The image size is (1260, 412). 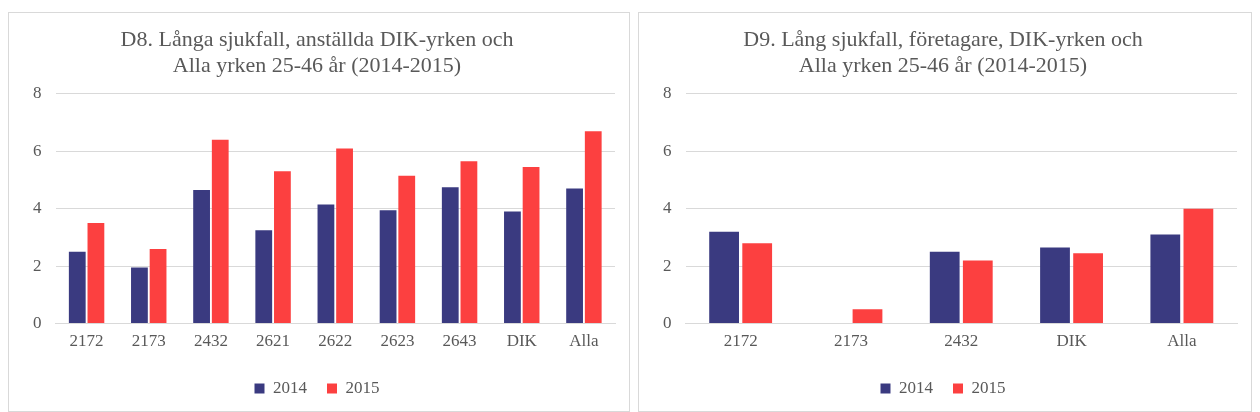 What do you see at coordinates (397, 341) in the screenshot?
I see `x-tick-label: 2623` at bounding box center [397, 341].